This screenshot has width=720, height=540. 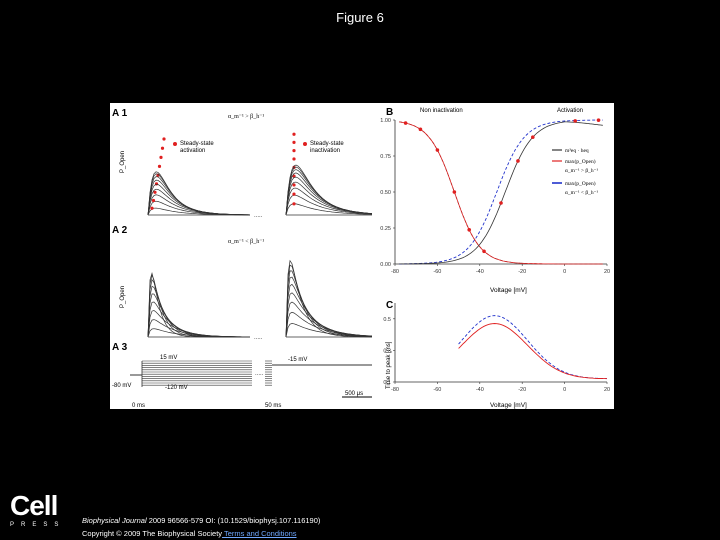 I want to click on legend-activation-line2: activation, so click(x=192, y=151).